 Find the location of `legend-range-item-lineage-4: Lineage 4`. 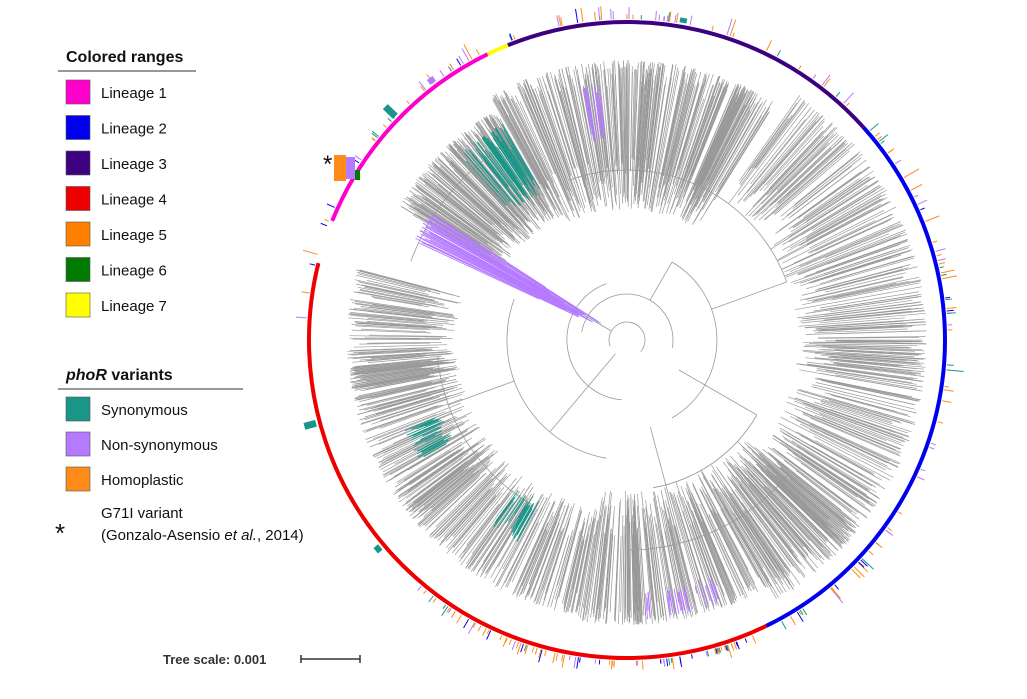

legend-range-item-lineage-4: Lineage 4 is located at coordinates (116, 198).